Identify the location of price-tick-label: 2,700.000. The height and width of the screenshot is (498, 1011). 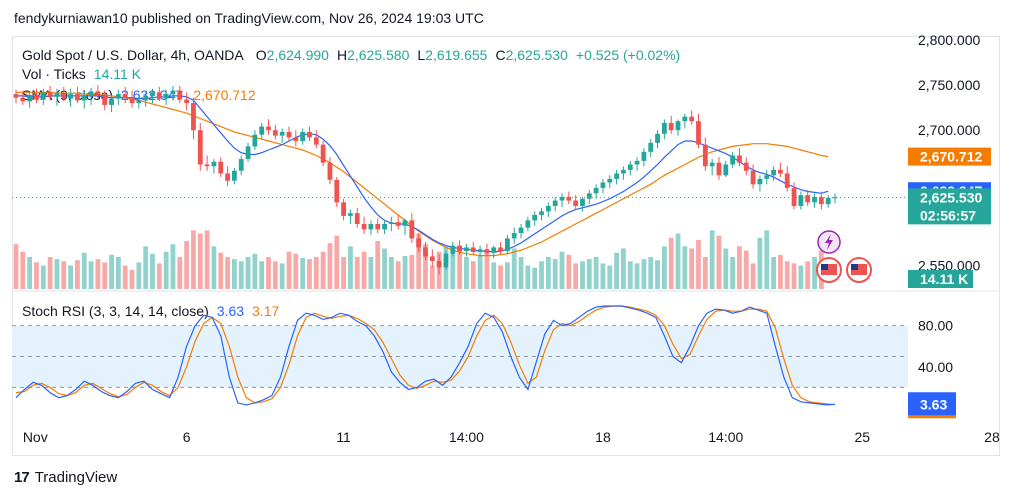
(949, 130).